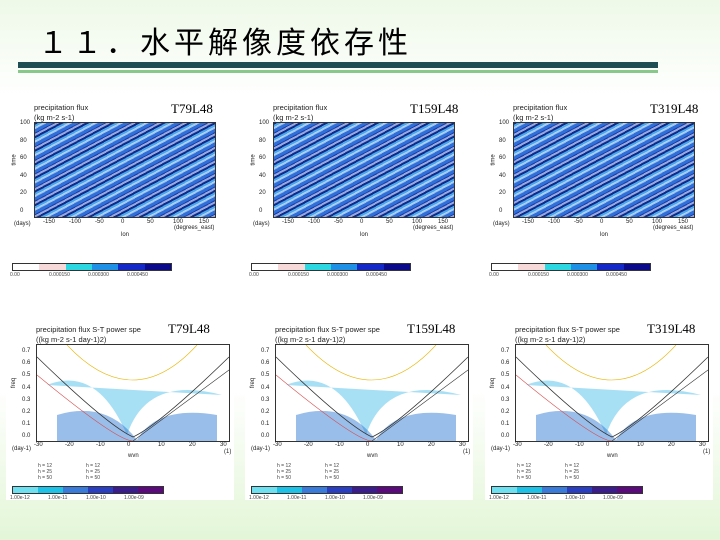 The width and height of the screenshot is (720, 540). Describe the element at coordinates (372, 393) in the screenshot. I see `spectrum-plot` at that location.